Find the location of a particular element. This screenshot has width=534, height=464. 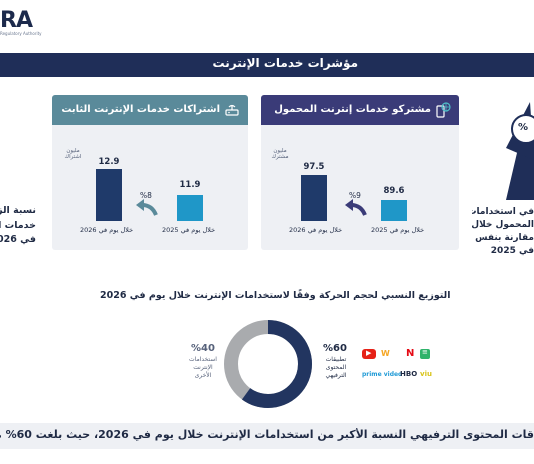

mobile-globe-icon is located at coordinates (443, 110).